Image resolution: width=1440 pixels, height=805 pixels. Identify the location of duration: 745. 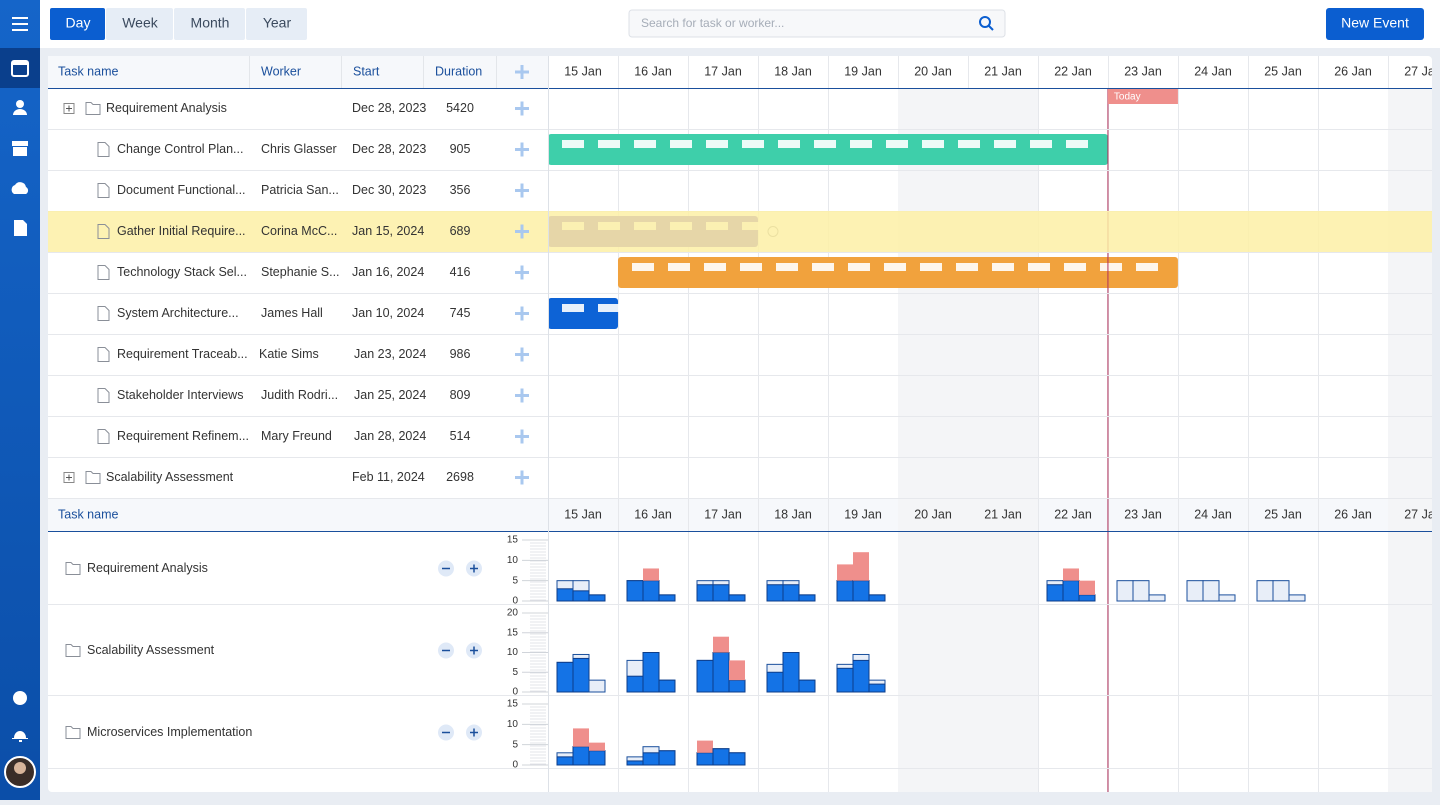
(460, 313).